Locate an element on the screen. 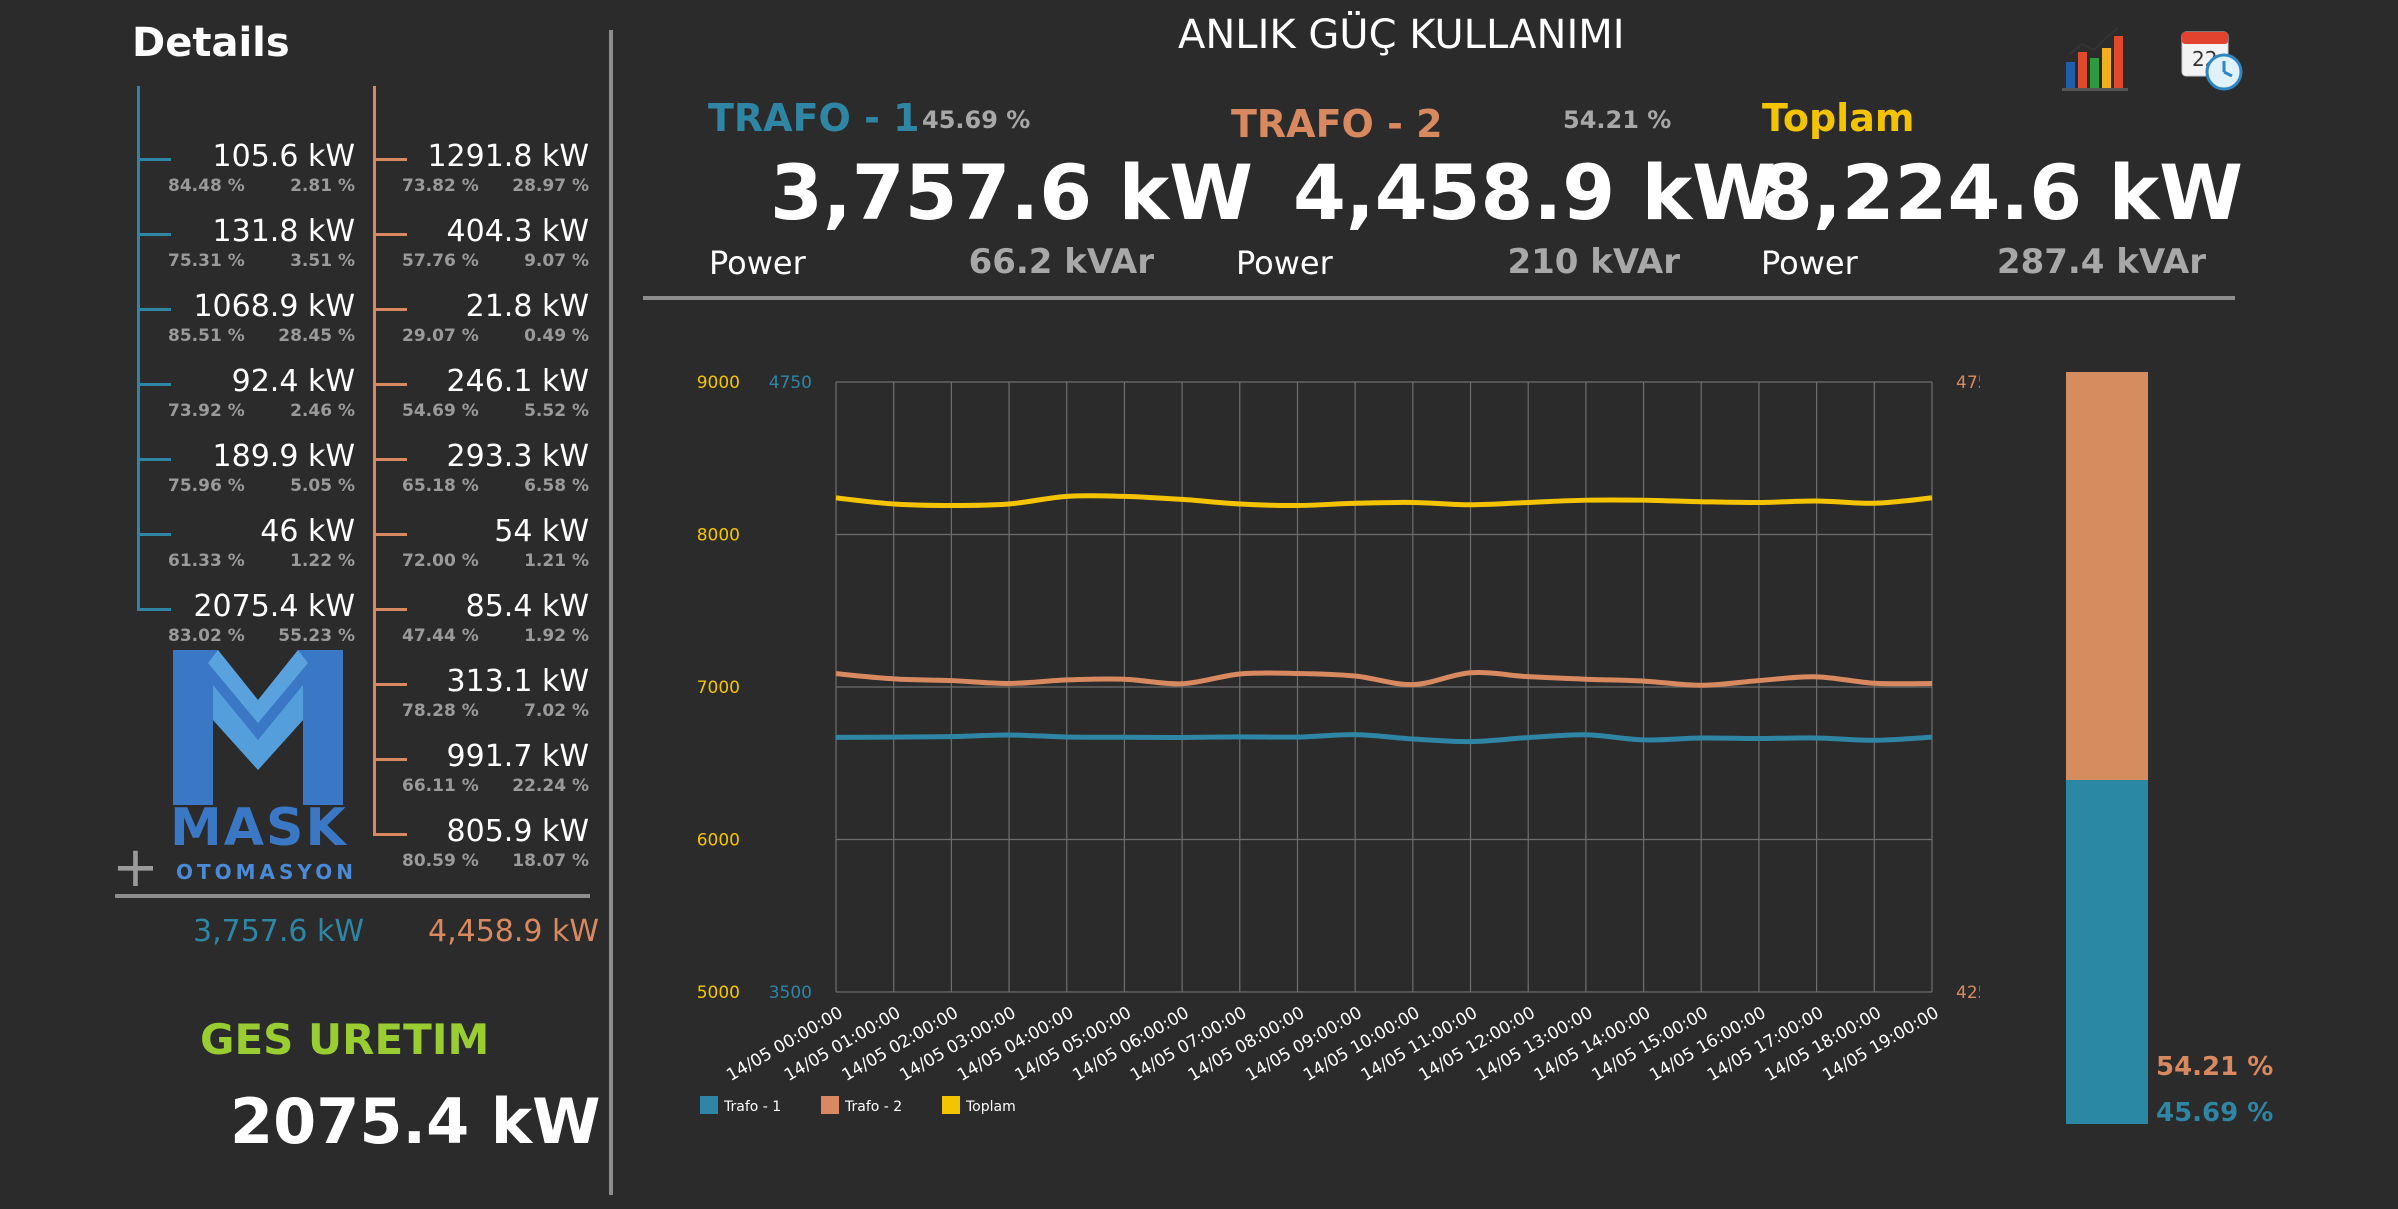  details-divider is located at coordinates (352, 896).